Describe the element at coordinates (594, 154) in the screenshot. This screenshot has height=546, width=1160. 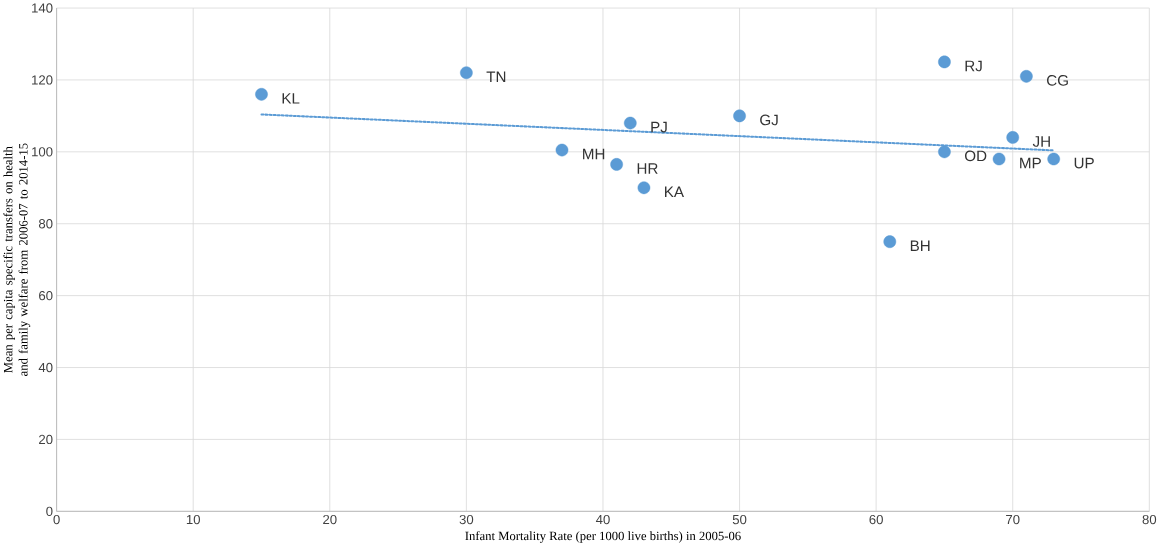
I see `annotation: MH` at that location.